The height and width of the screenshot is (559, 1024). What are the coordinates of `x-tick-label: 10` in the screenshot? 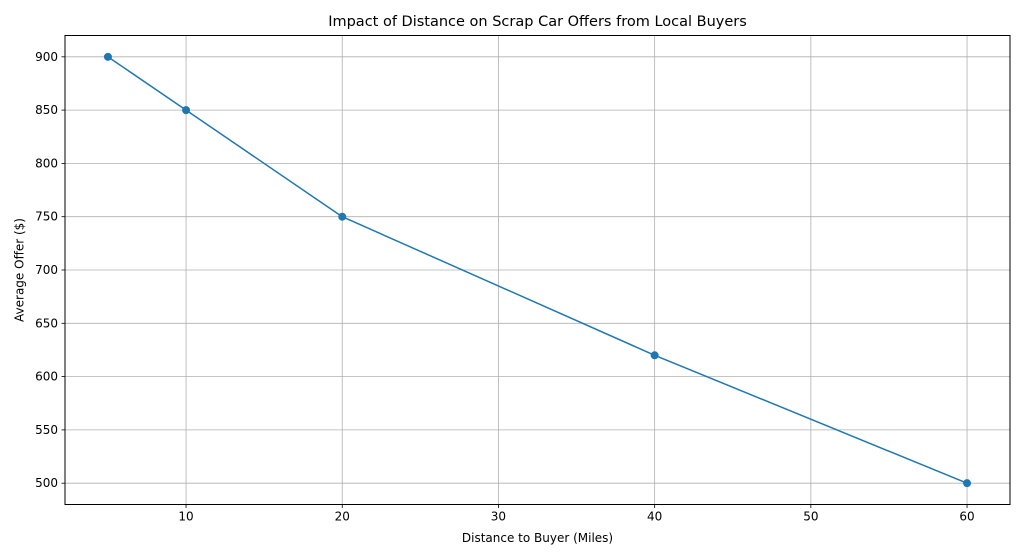 It's located at (185, 517).